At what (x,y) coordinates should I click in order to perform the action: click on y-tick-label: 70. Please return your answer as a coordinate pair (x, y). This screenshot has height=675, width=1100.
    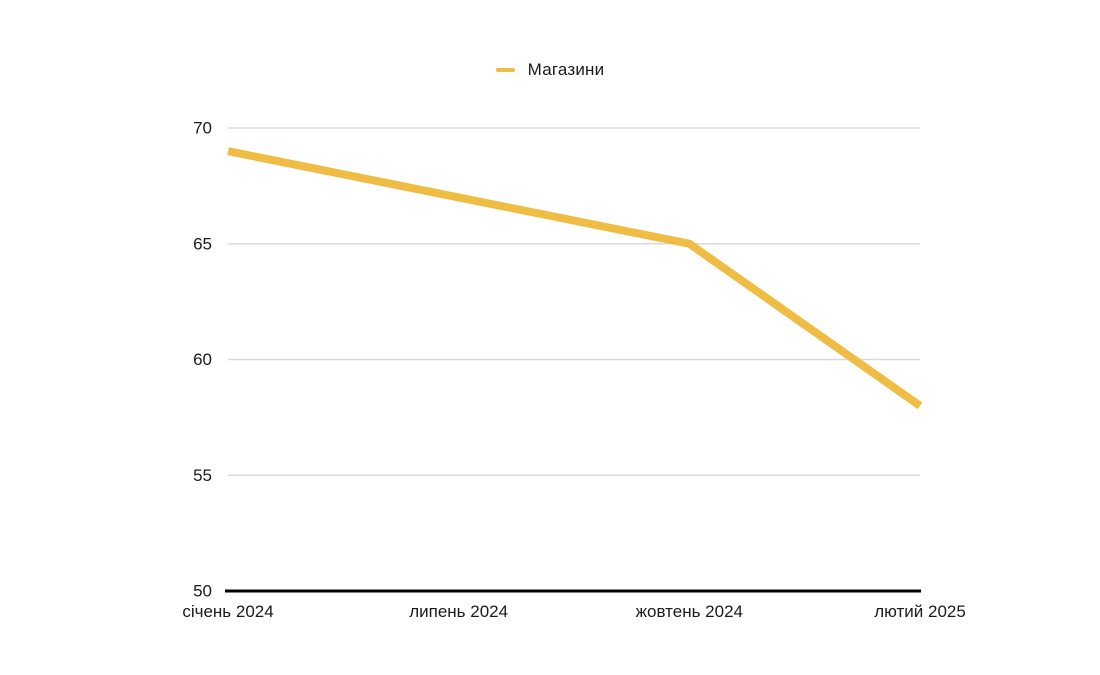
    Looking at the image, I should click on (202, 128).